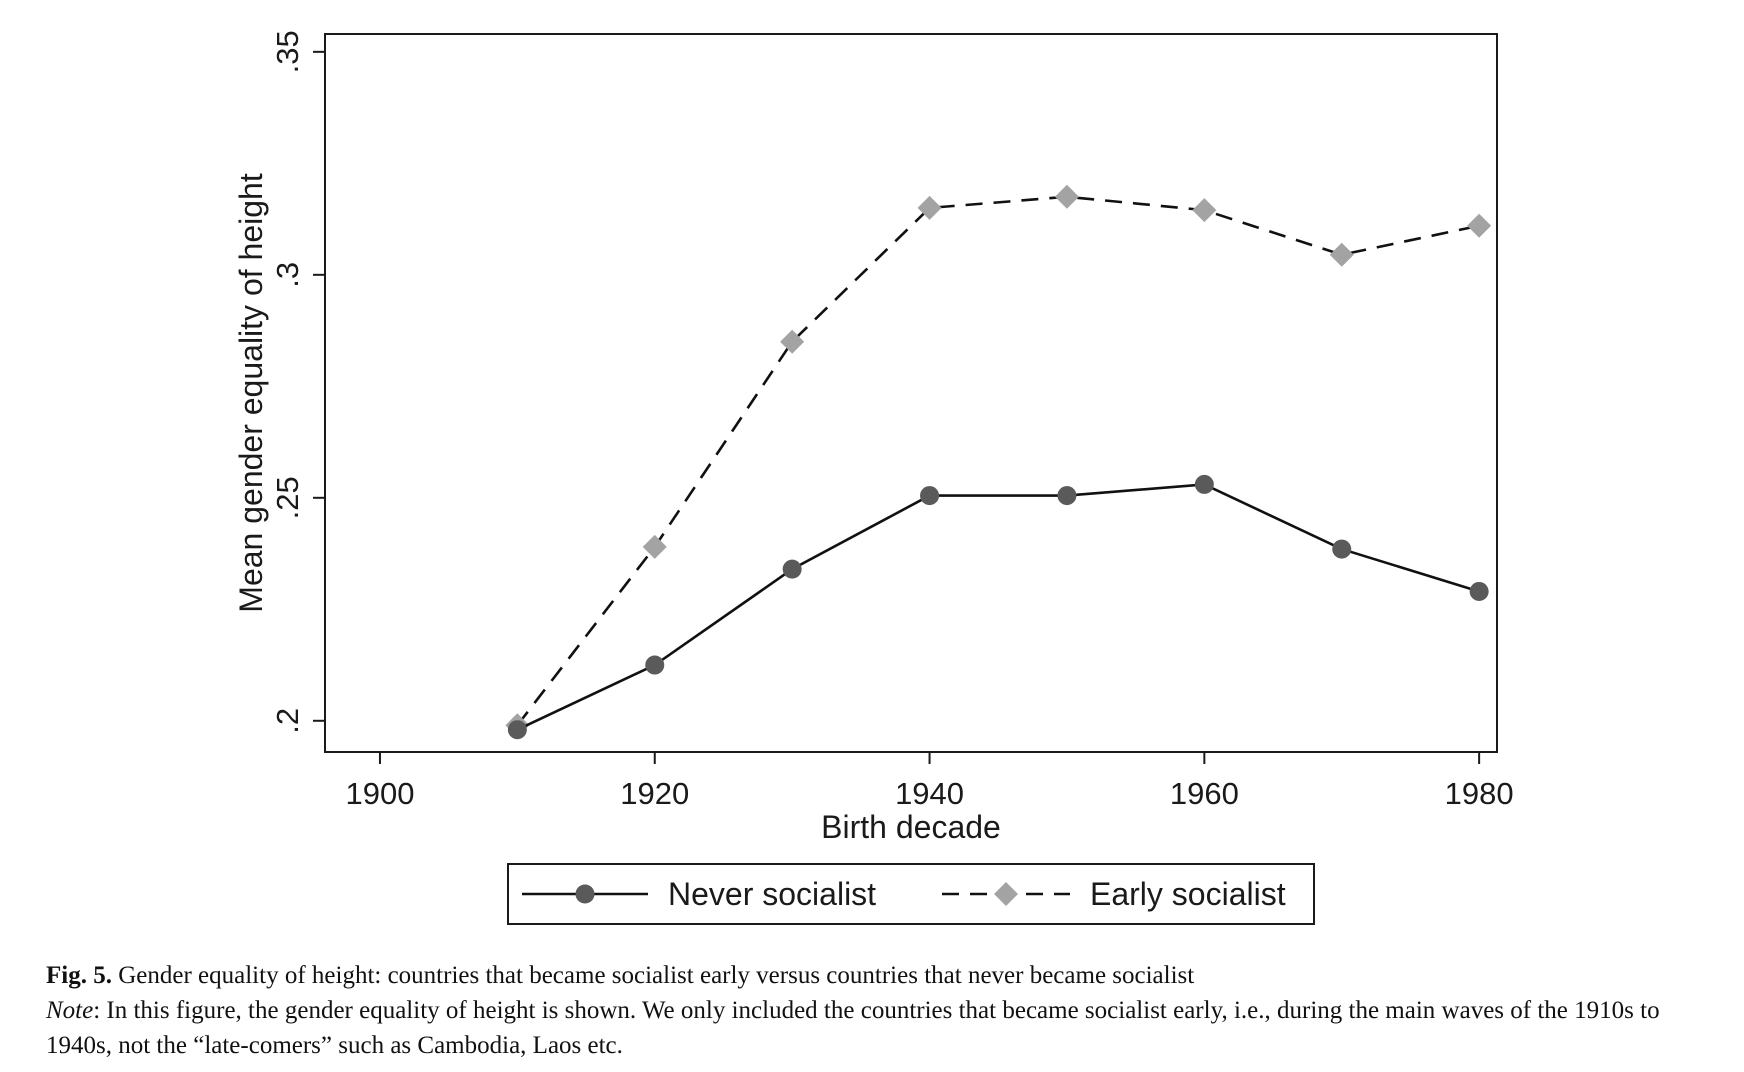 Image resolution: width=1744 pixels, height=1072 pixels. What do you see at coordinates (772, 894) in the screenshot?
I see `legend-label-never-socialist: Never socialist` at bounding box center [772, 894].